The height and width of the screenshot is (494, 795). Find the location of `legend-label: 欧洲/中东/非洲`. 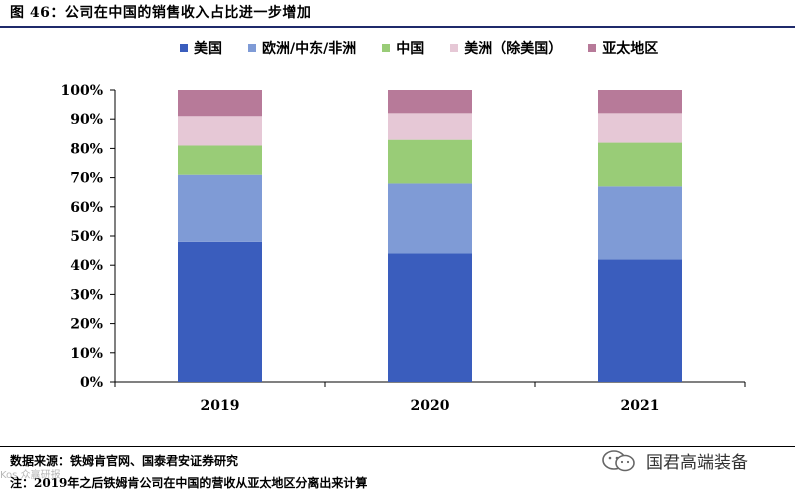

legend-label: 欧洲/中东/非洲 is located at coordinates (309, 49).